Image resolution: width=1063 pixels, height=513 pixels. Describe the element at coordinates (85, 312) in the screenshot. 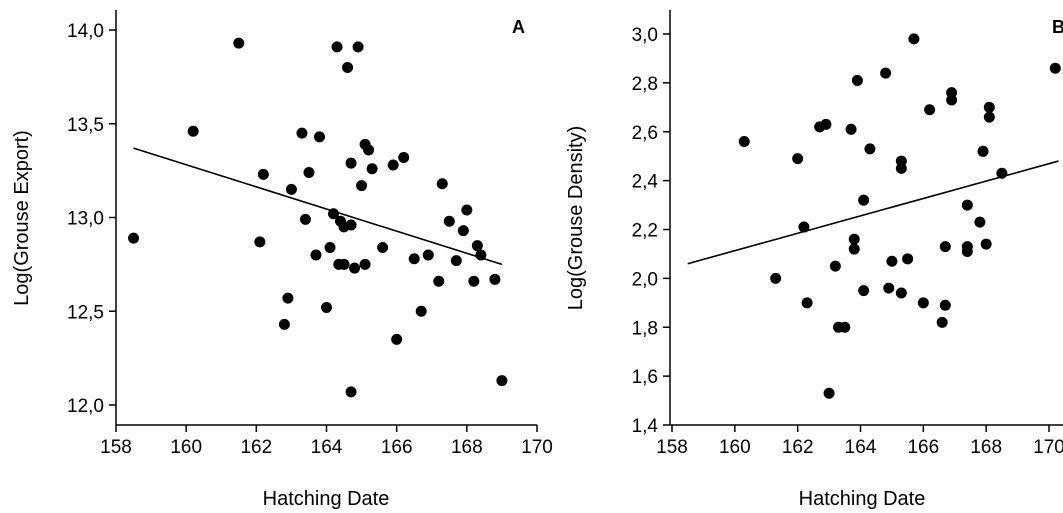

I see `y-tick-label: 12,5` at that location.